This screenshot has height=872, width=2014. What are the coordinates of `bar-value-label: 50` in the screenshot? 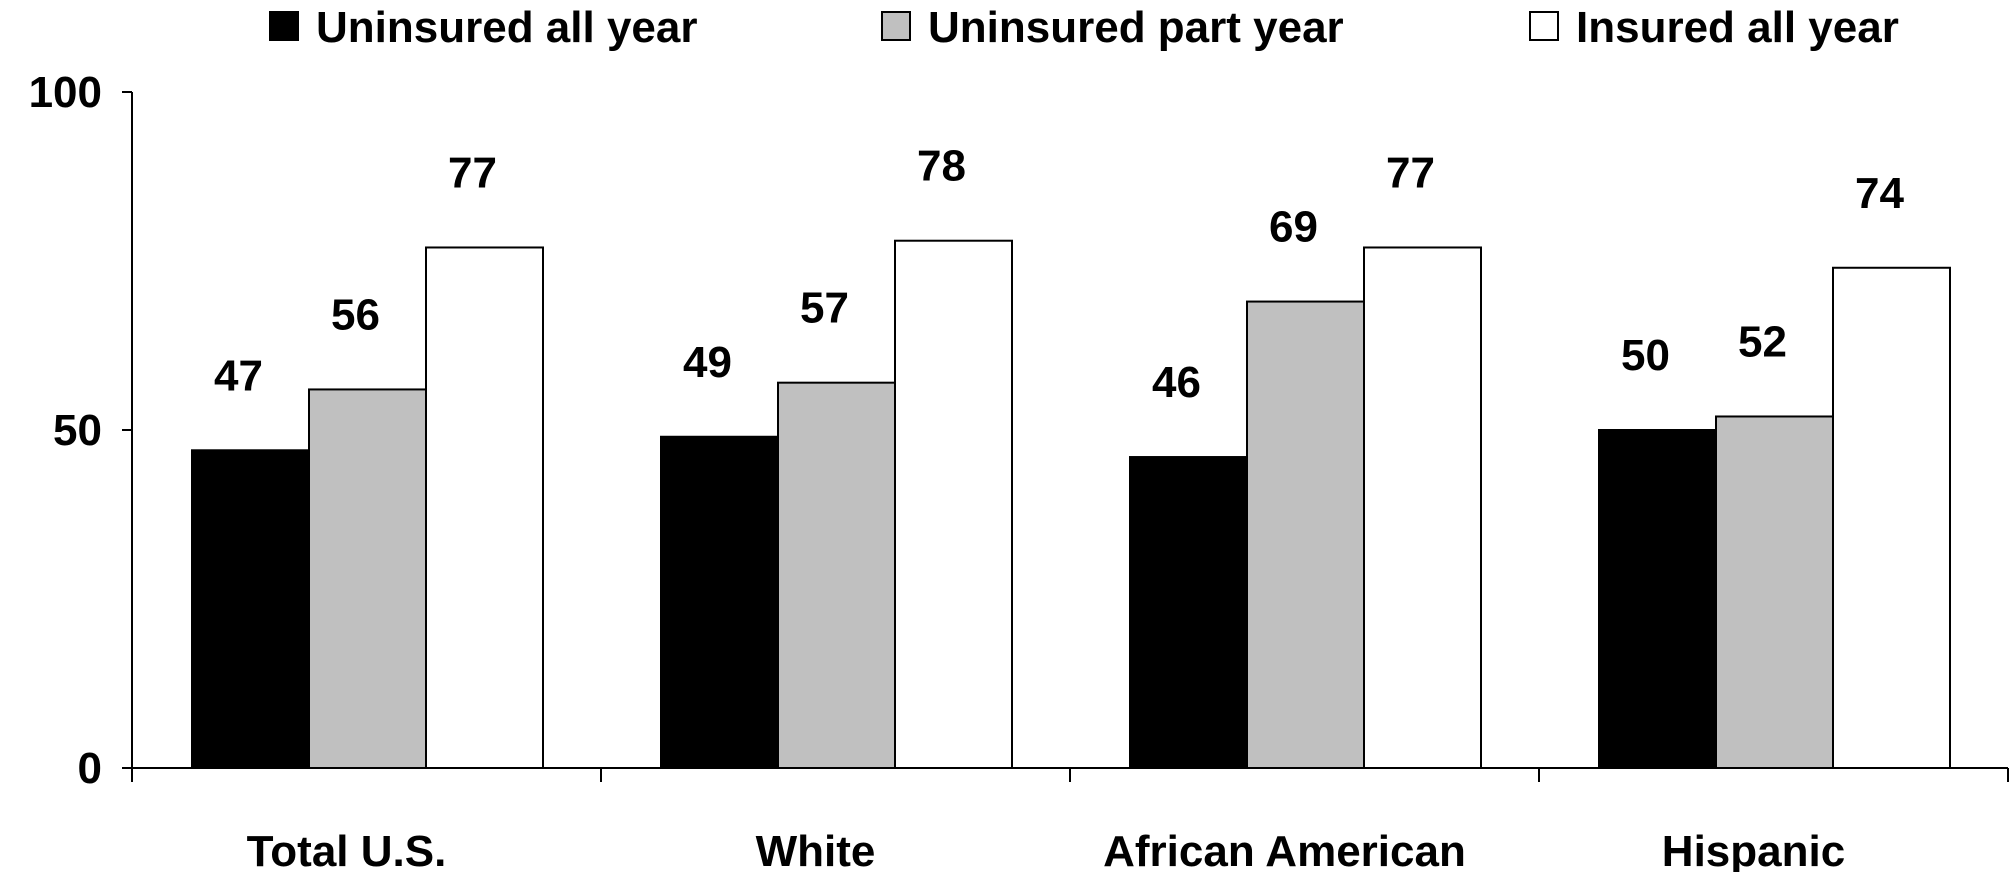 It's located at (1645, 355).